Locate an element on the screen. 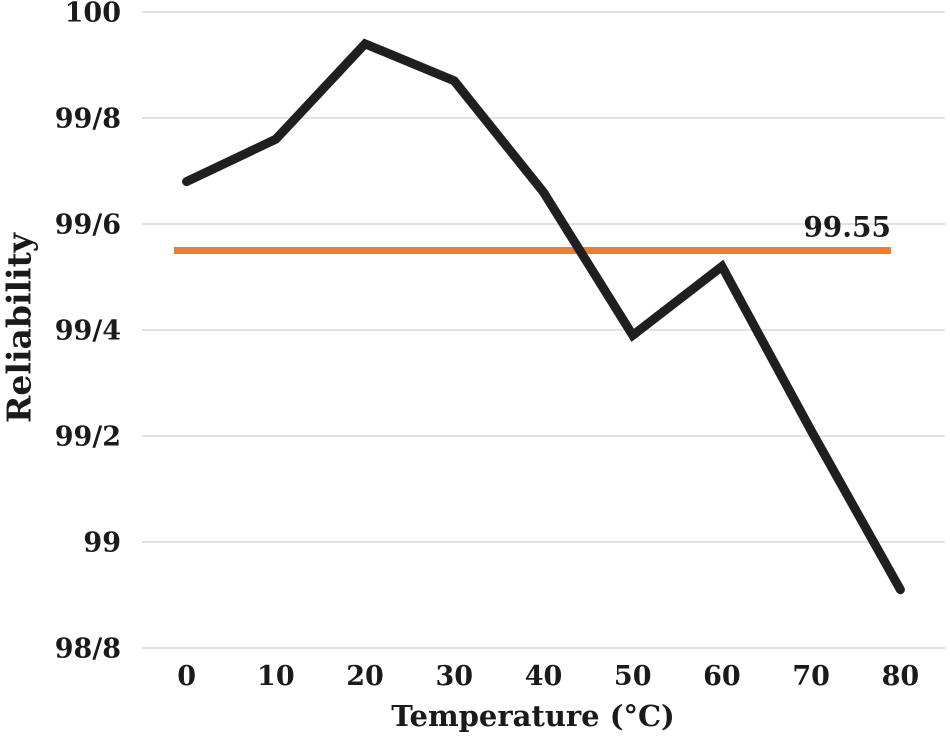  y-tick-label: 99/6 is located at coordinates (88, 225).